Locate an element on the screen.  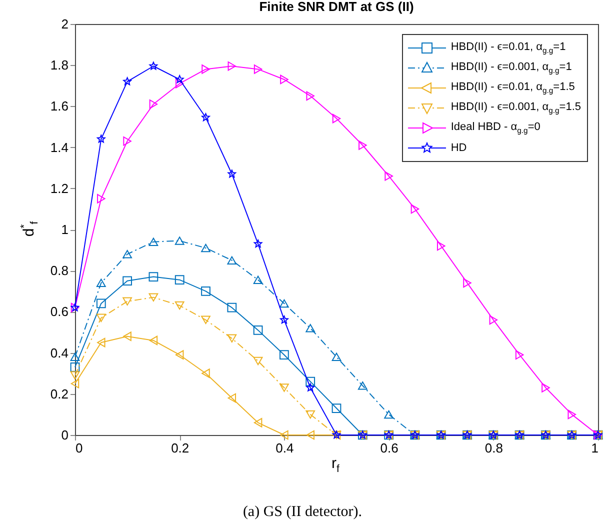
y-tick-label: 0.8 is located at coordinates (59, 270).